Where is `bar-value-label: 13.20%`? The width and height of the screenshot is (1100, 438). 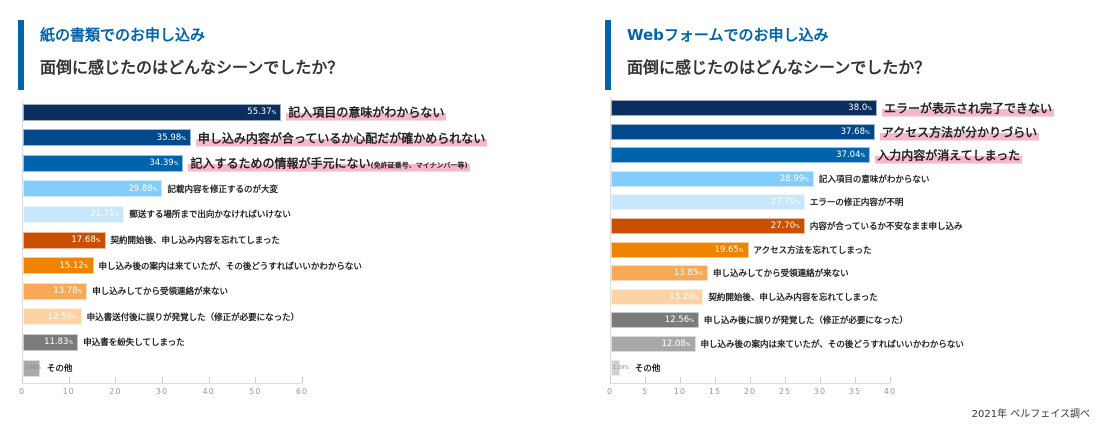
bar-value-label: 13.20% is located at coordinates (683, 297).